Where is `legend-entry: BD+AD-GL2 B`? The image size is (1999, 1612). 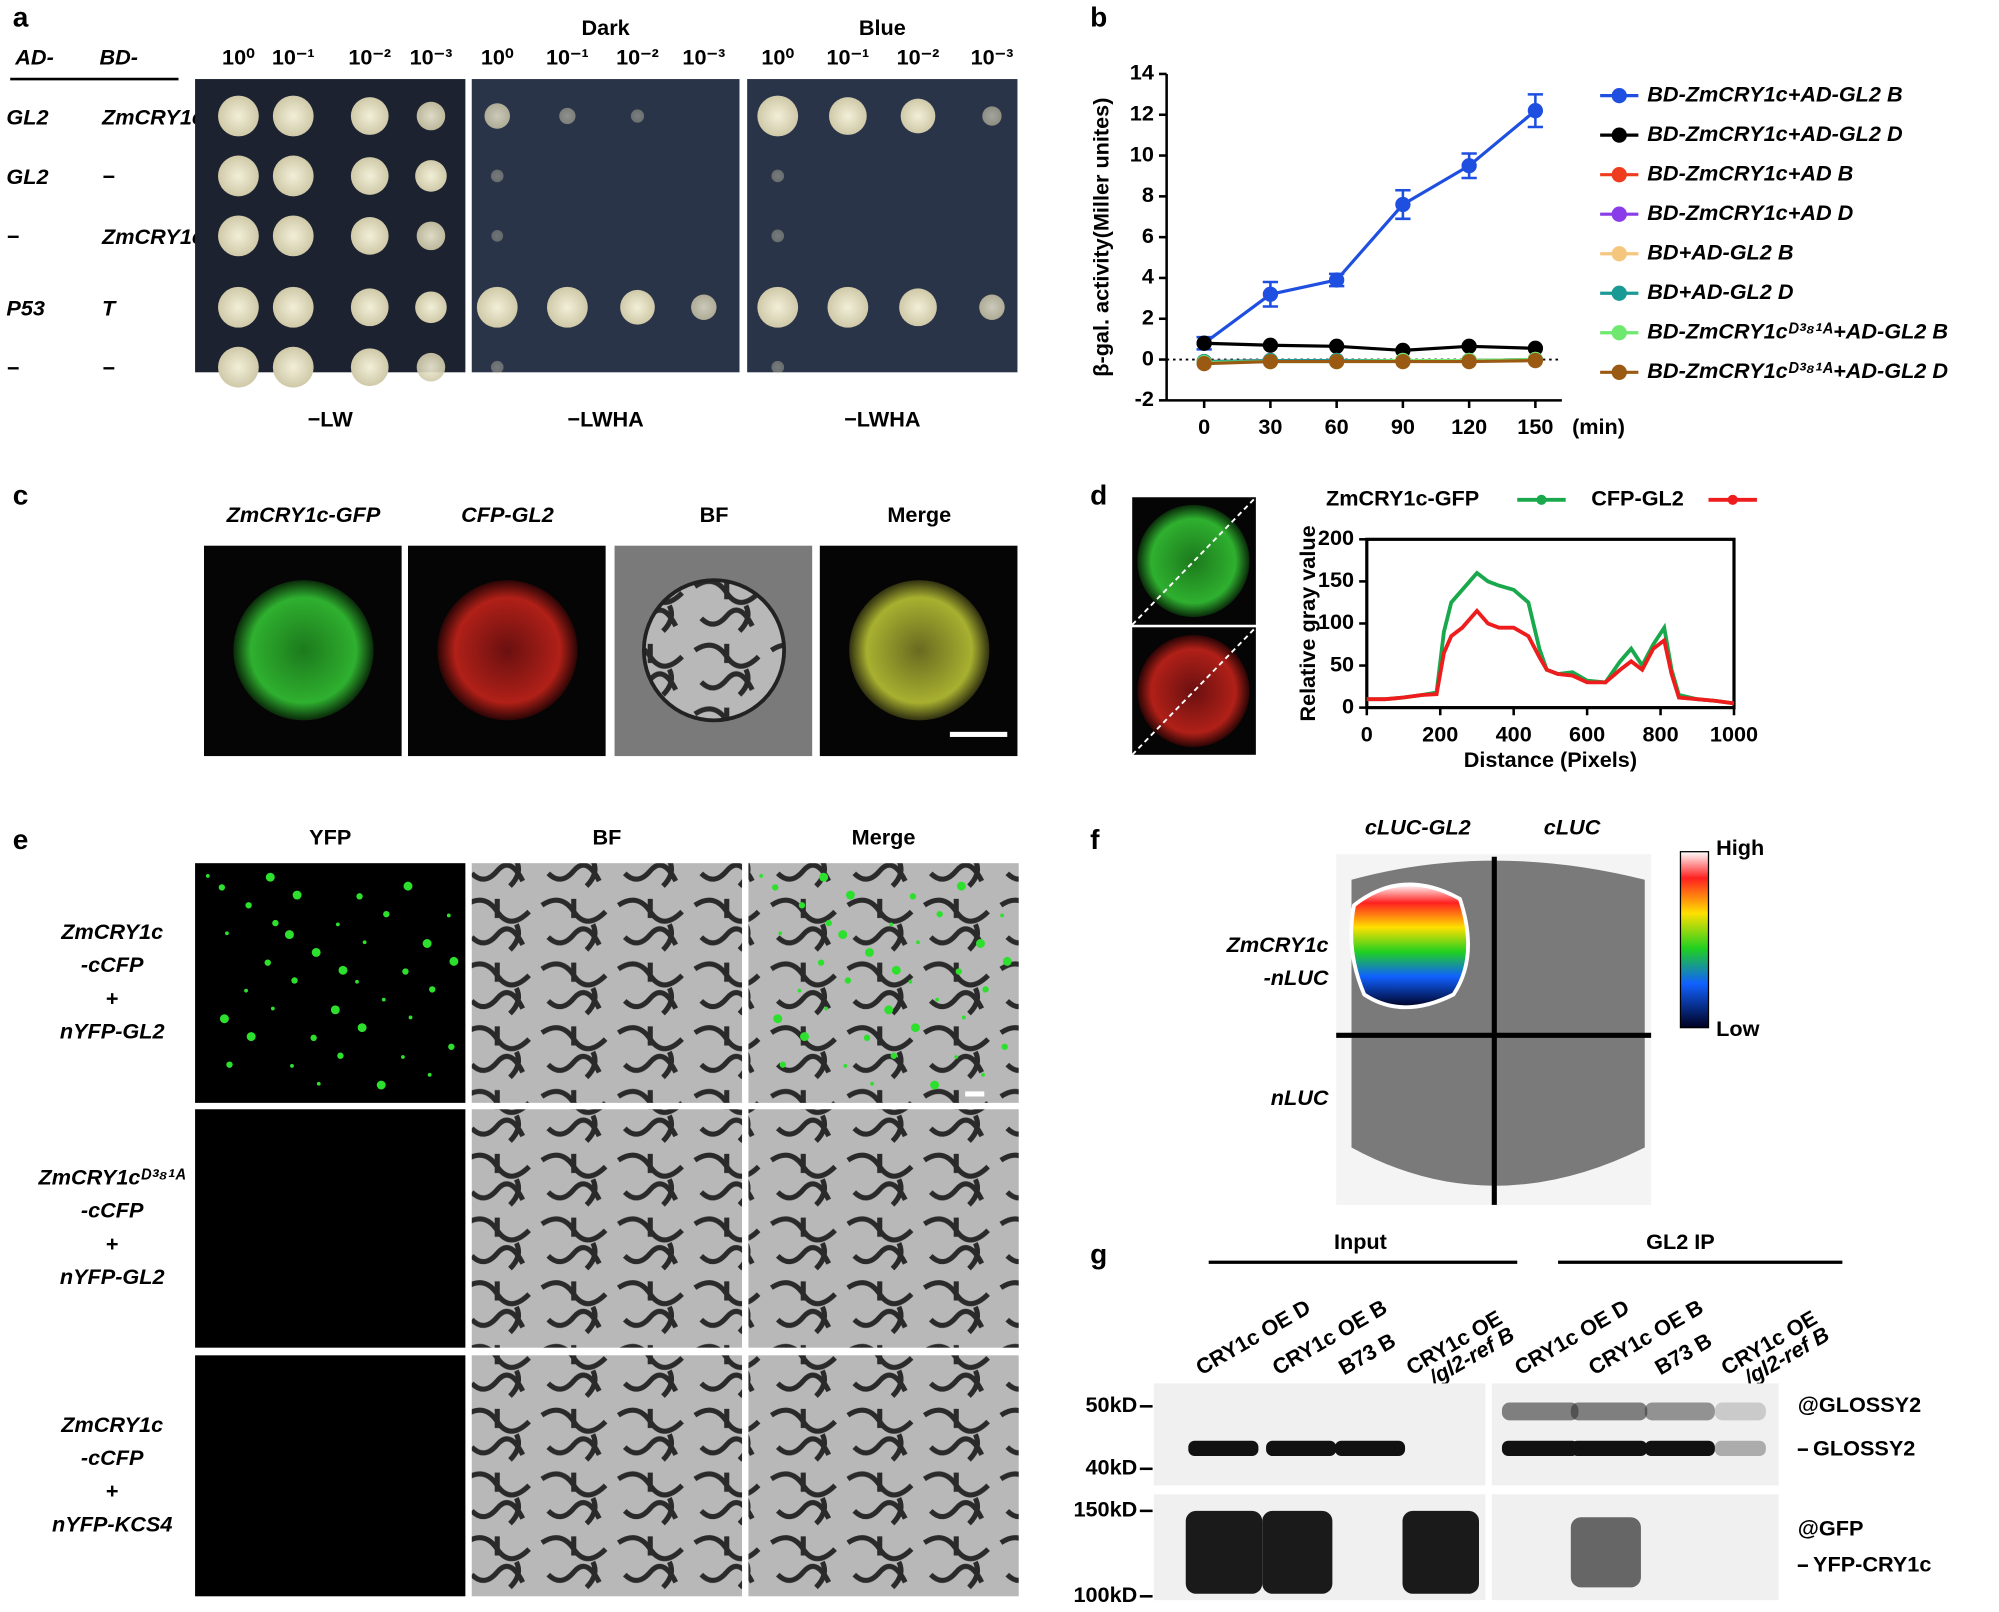 legend-entry: BD+AD-GL2 B is located at coordinates (1720, 251).